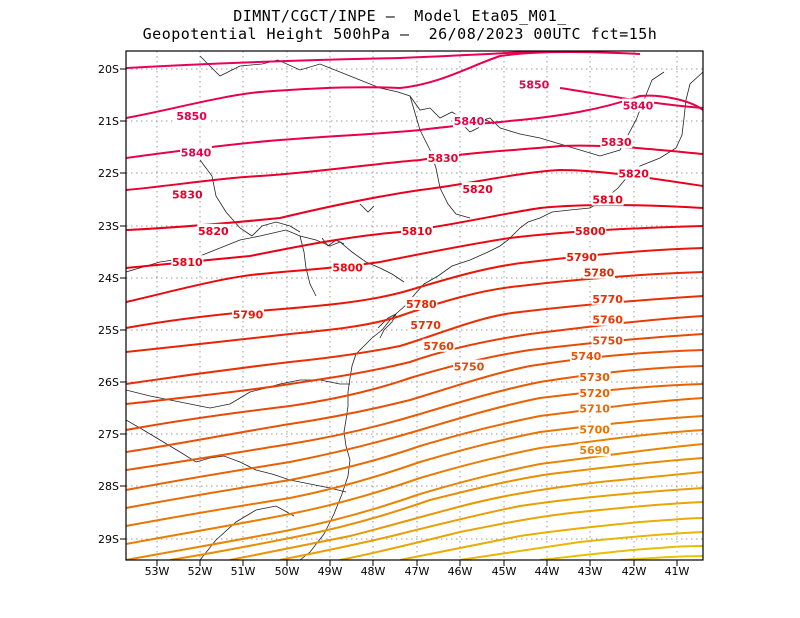  I want to click on x-tick-label: 45W, so click(504, 571).